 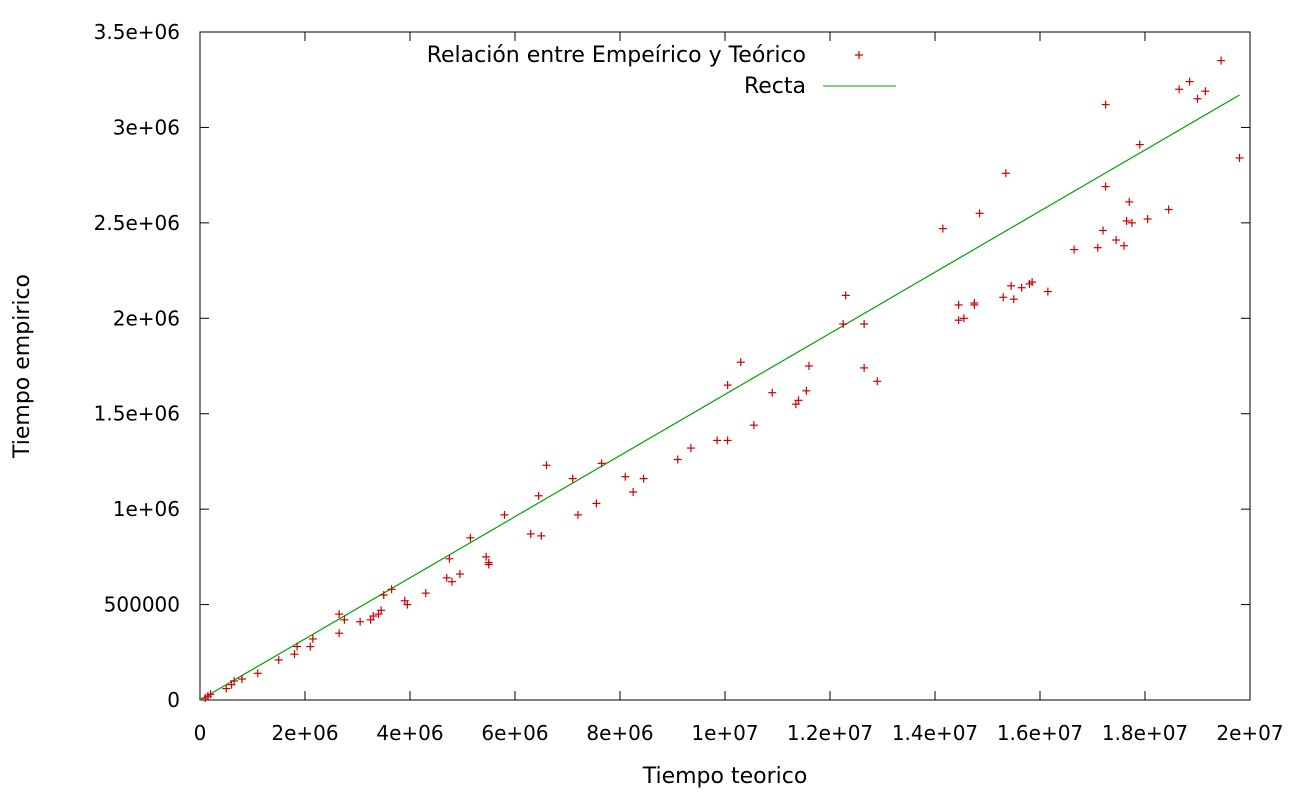 What do you see at coordinates (409, 733) in the screenshot?
I see `x-tick-label: 4e+06` at bounding box center [409, 733].